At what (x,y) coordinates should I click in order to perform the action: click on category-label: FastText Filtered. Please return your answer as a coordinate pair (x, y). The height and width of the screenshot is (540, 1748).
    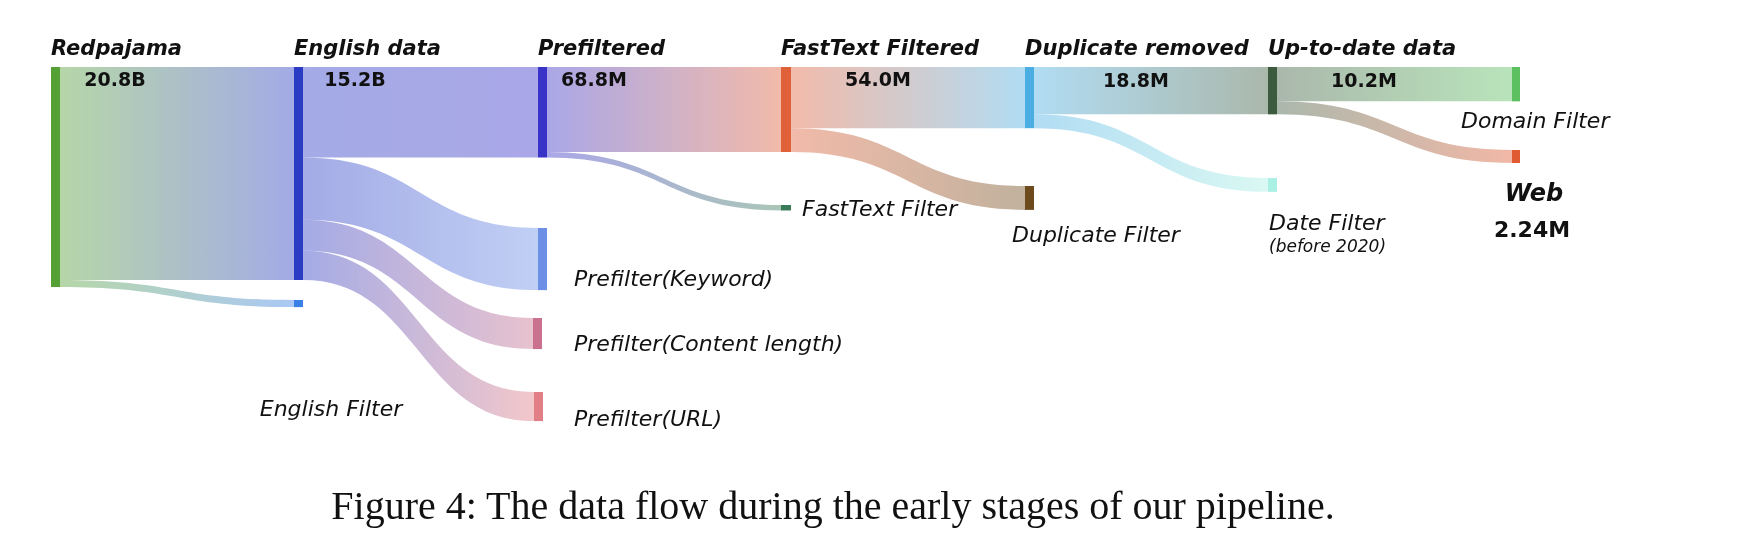
    Looking at the image, I should click on (881, 48).